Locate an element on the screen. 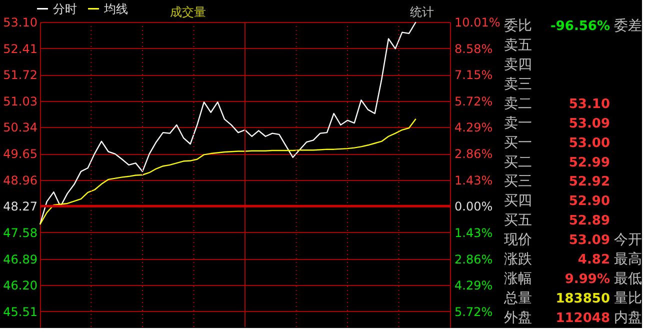 The height and width of the screenshot is (335, 648). category-label: 买一 is located at coordinates (518, 142).